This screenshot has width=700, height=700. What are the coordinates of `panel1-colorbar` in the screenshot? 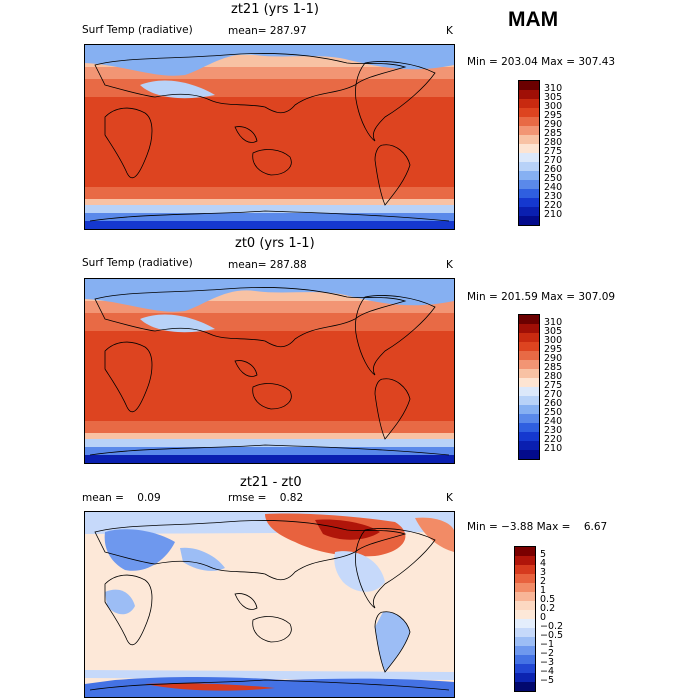 It's located at (529, 153).